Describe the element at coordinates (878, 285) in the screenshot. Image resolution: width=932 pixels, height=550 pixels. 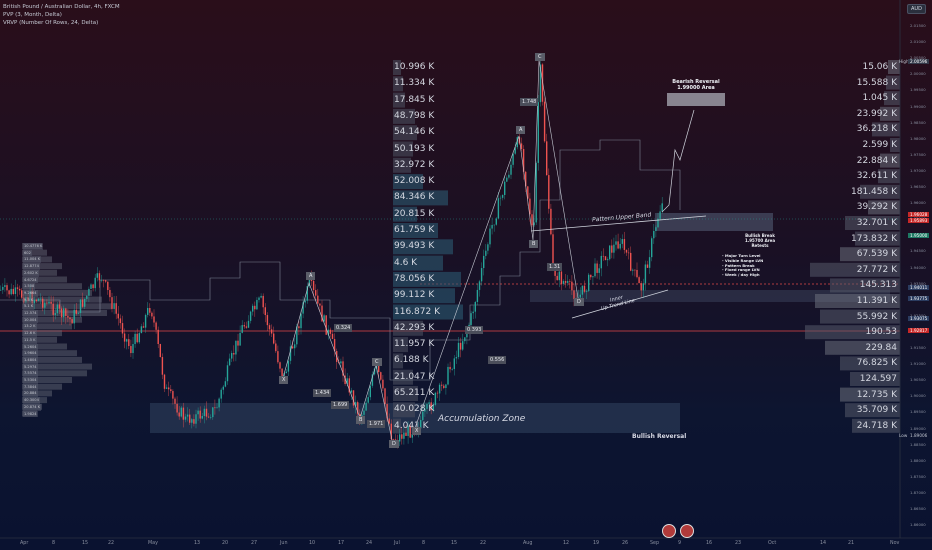
I see `right-volume-label: 145.313` at that location.